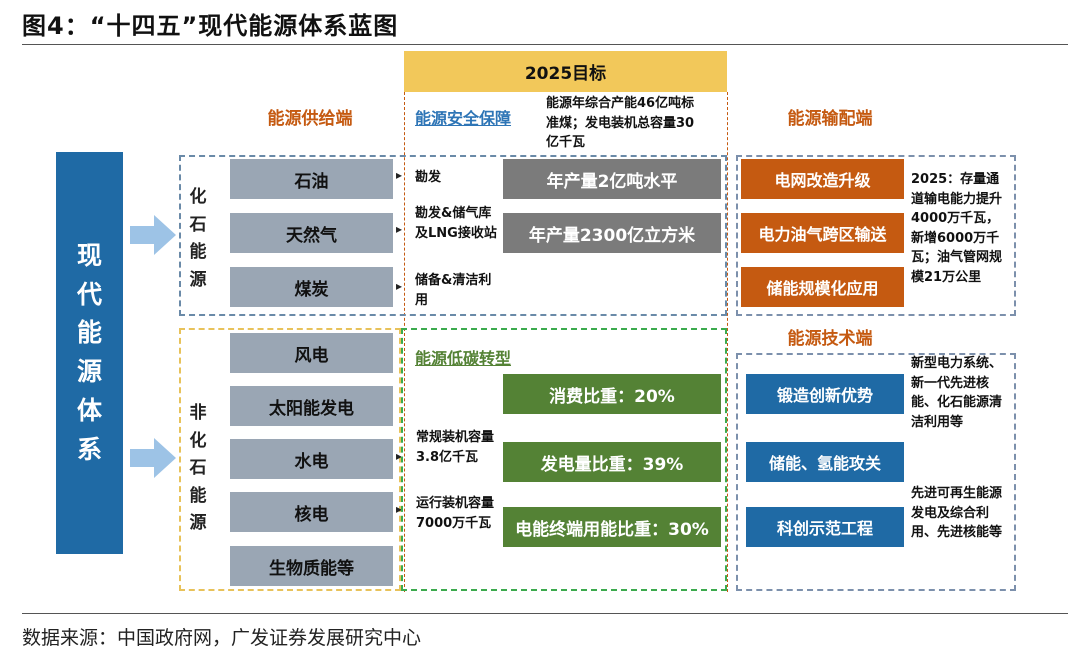 This screenshot has height=659, width=1080. What do you see at coordinates (825, 527) in the screenshot?
I see `item-demo-projects: 科创示范工程` at bounding box center [825, 527].